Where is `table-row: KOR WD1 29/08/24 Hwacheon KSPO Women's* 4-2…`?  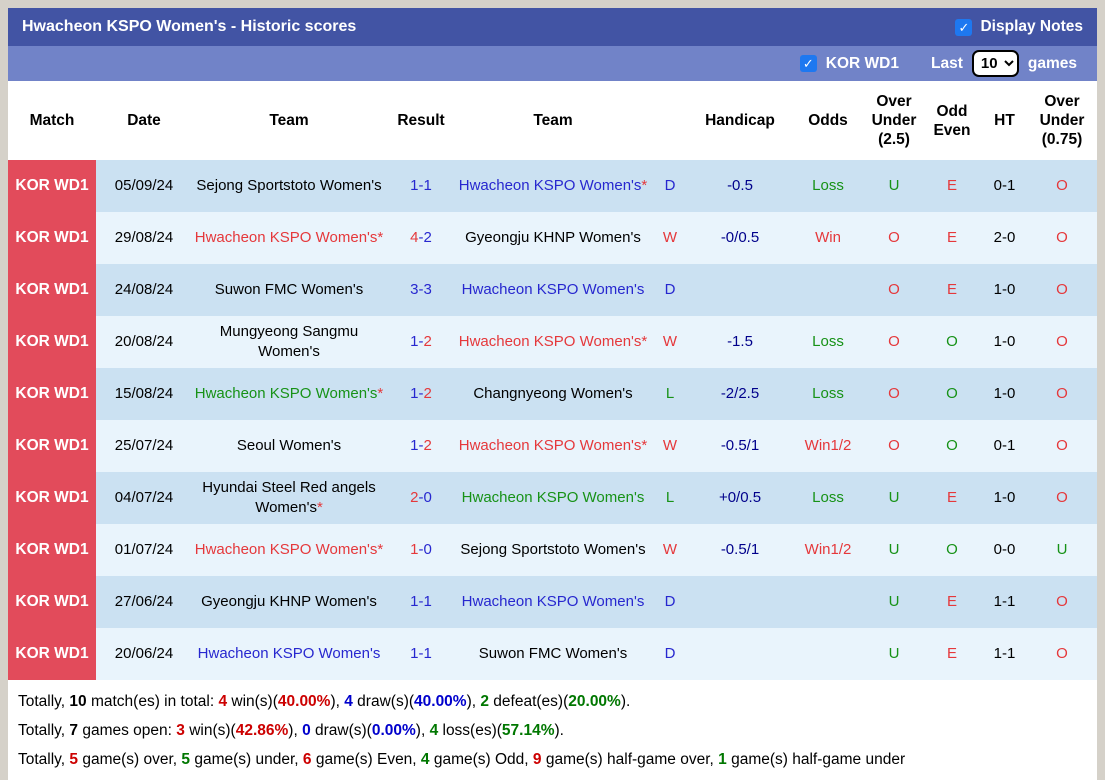 table-row: KOR WD1 29/08/24 Hwacheon KSPO Women's* 4-2… is located at coordinates (552, 238).